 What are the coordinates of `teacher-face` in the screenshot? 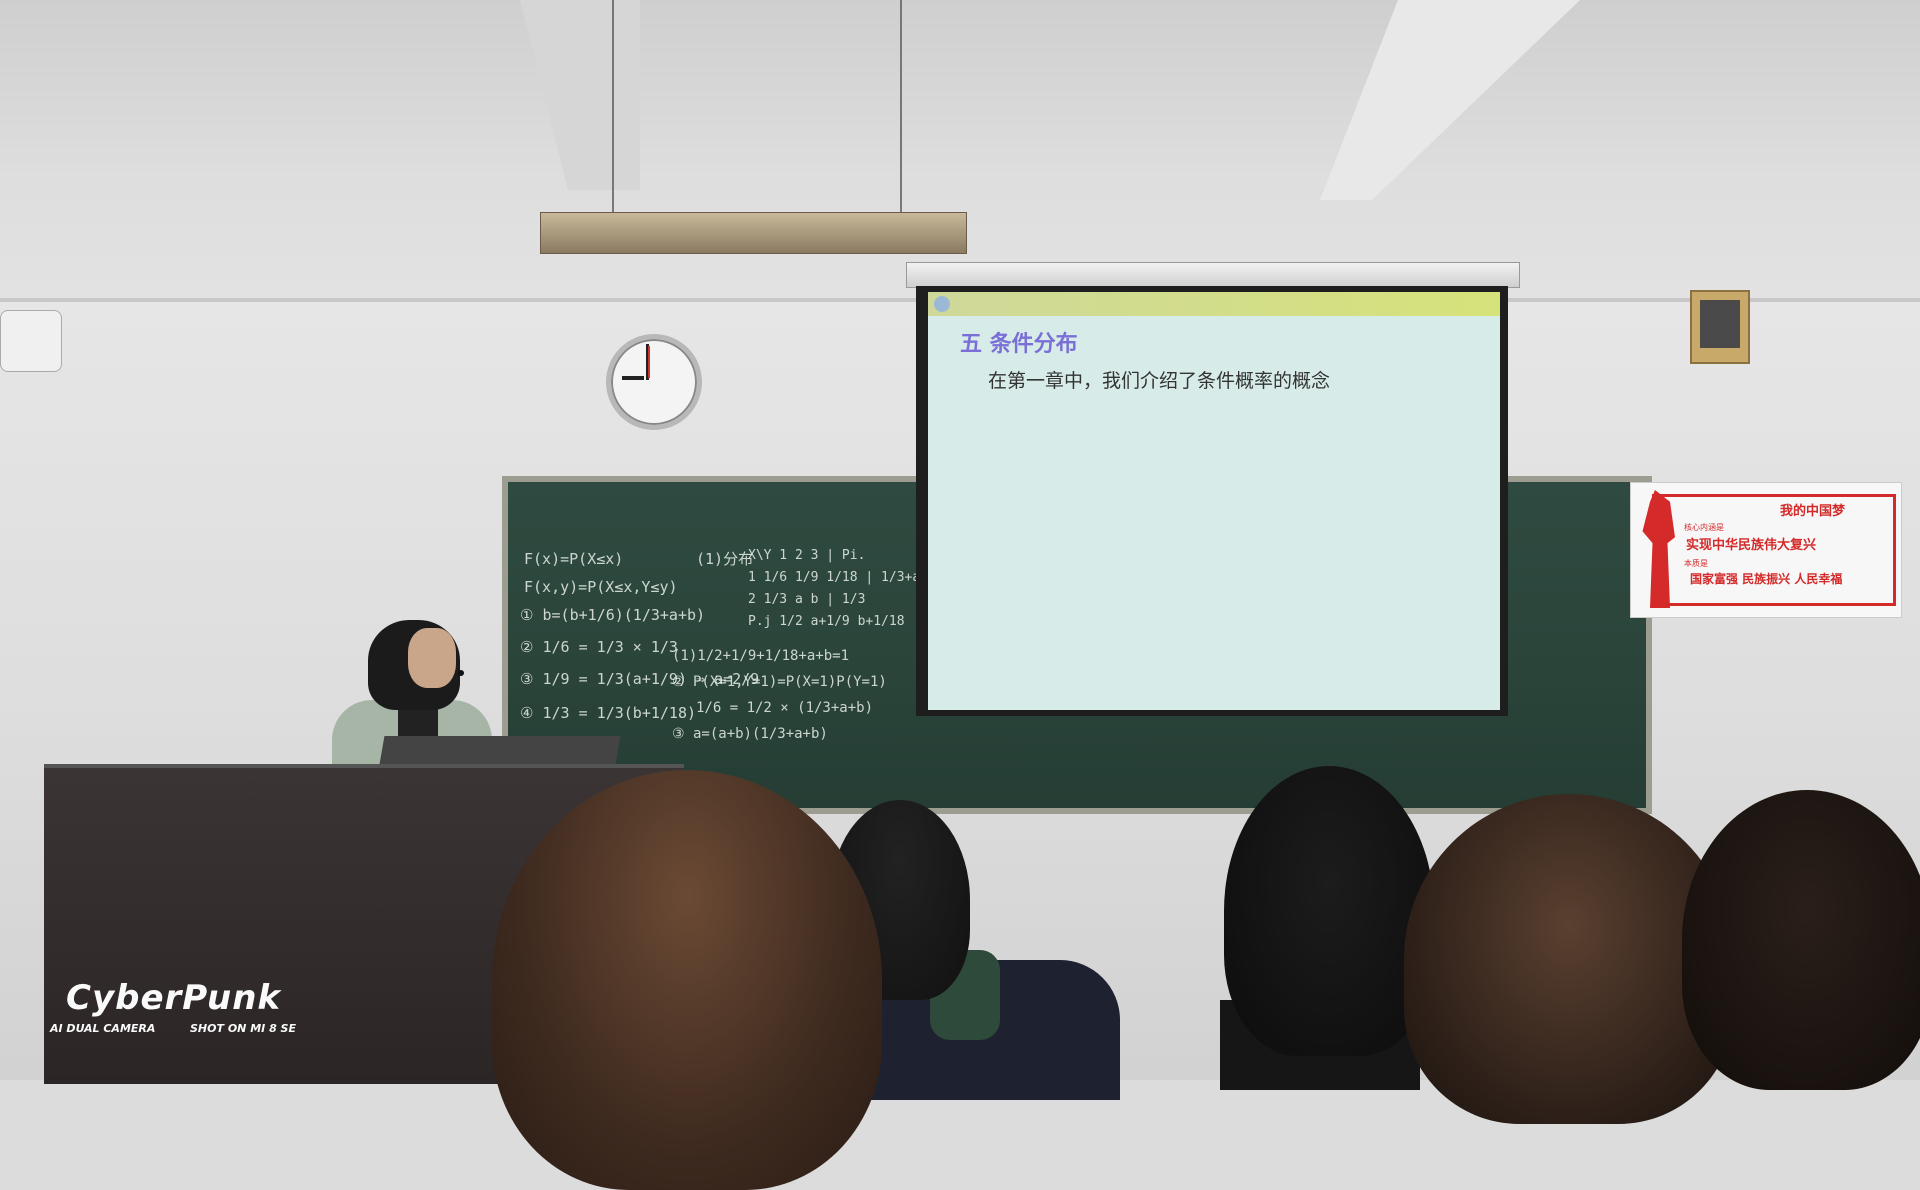 It's located at (432, 658).